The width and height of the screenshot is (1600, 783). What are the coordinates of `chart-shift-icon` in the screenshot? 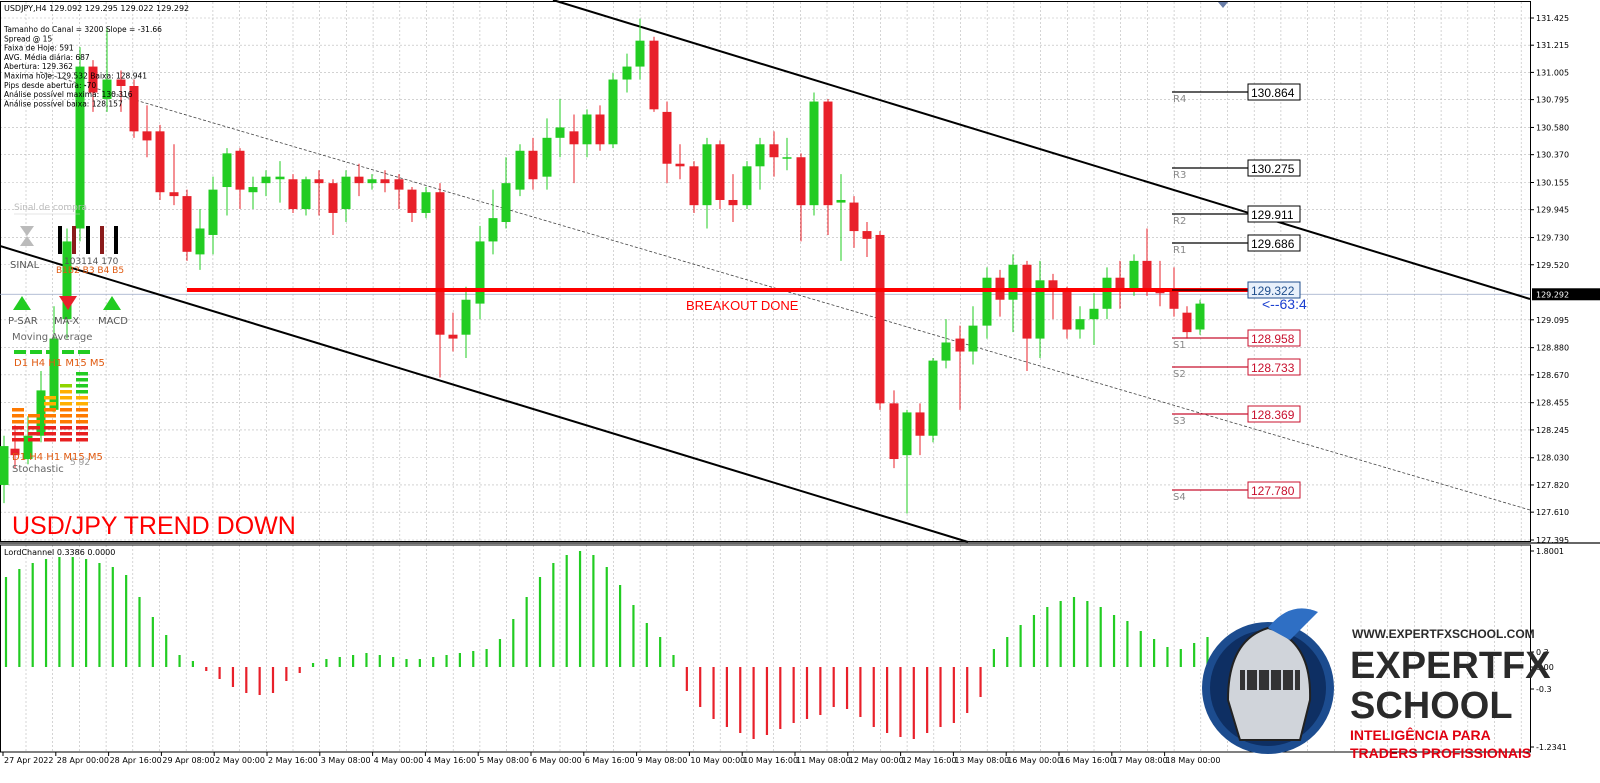 It's located at (1223, 5).